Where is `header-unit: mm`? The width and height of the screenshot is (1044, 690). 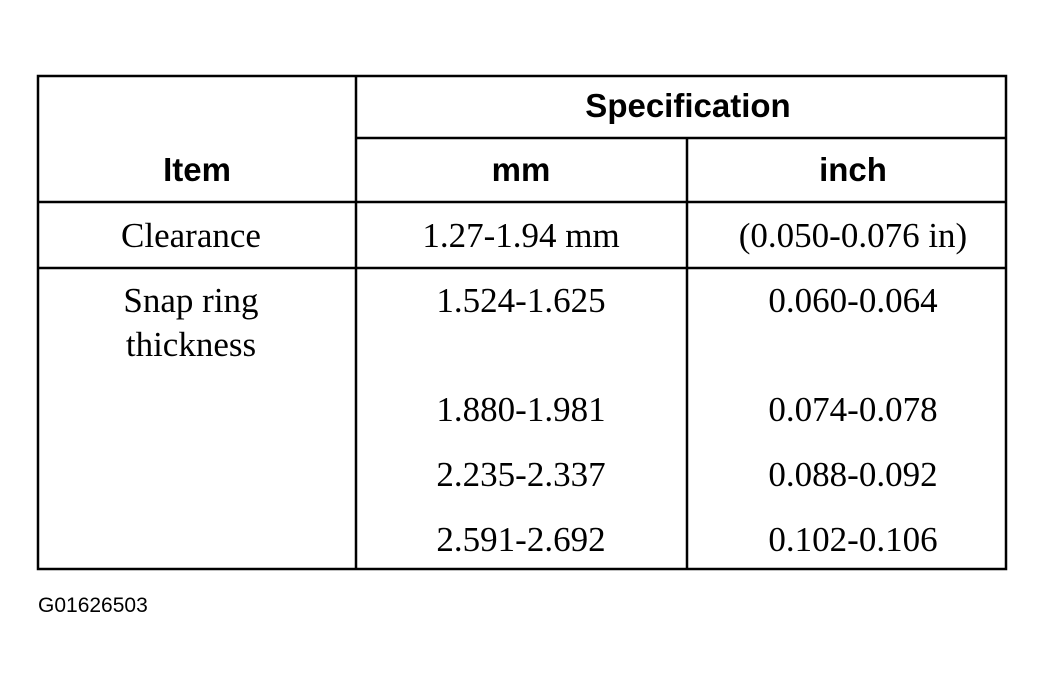 header-unit: mm is located at coordinates (521, 169).